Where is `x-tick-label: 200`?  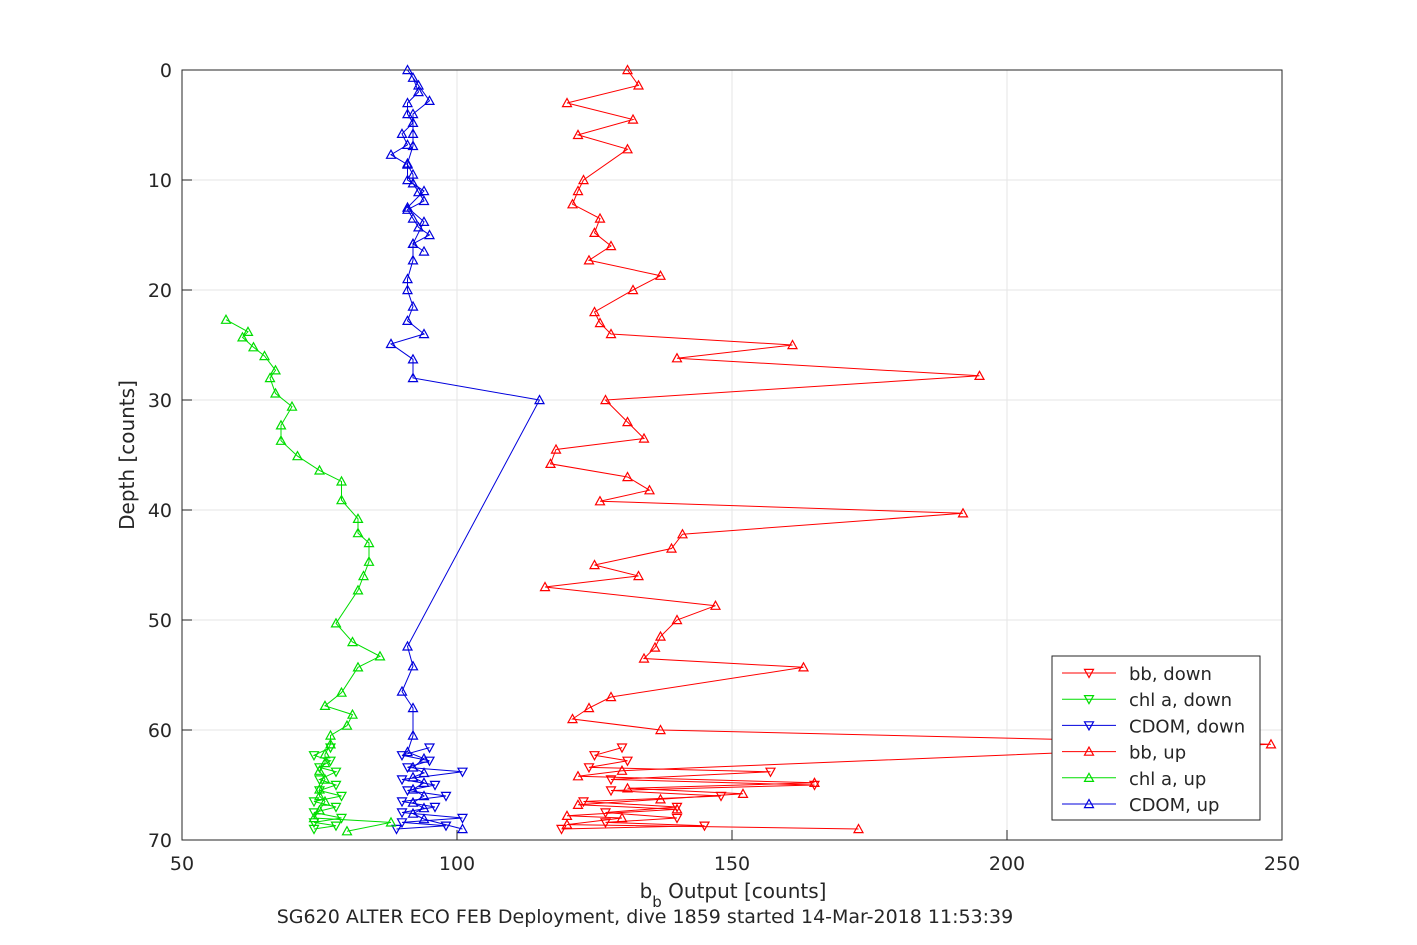 x-tick-label: 200 is located at coordinates (1007, 864).